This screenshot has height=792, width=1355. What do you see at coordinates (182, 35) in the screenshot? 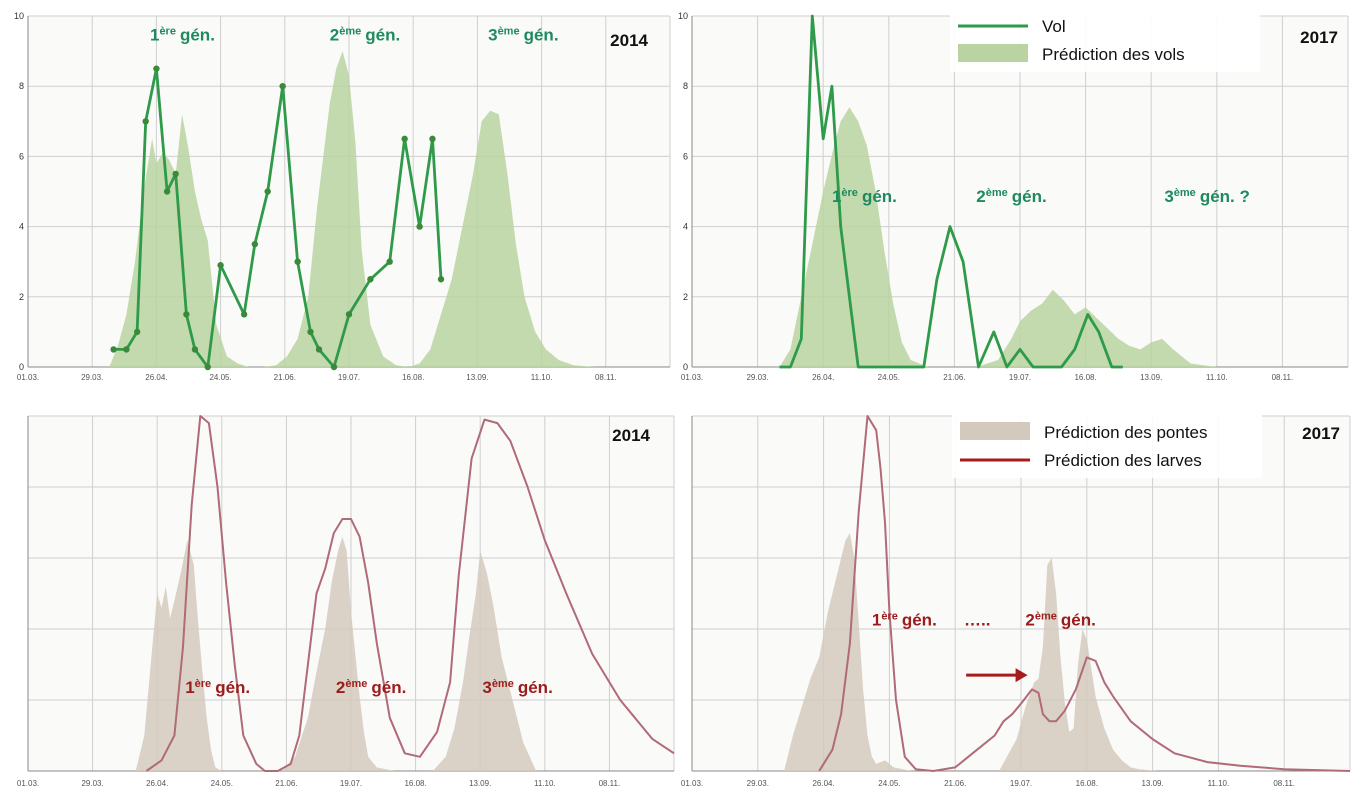
I see `vols-2014-gen-label: 1ère gén.` at bounding box center [182, 35].